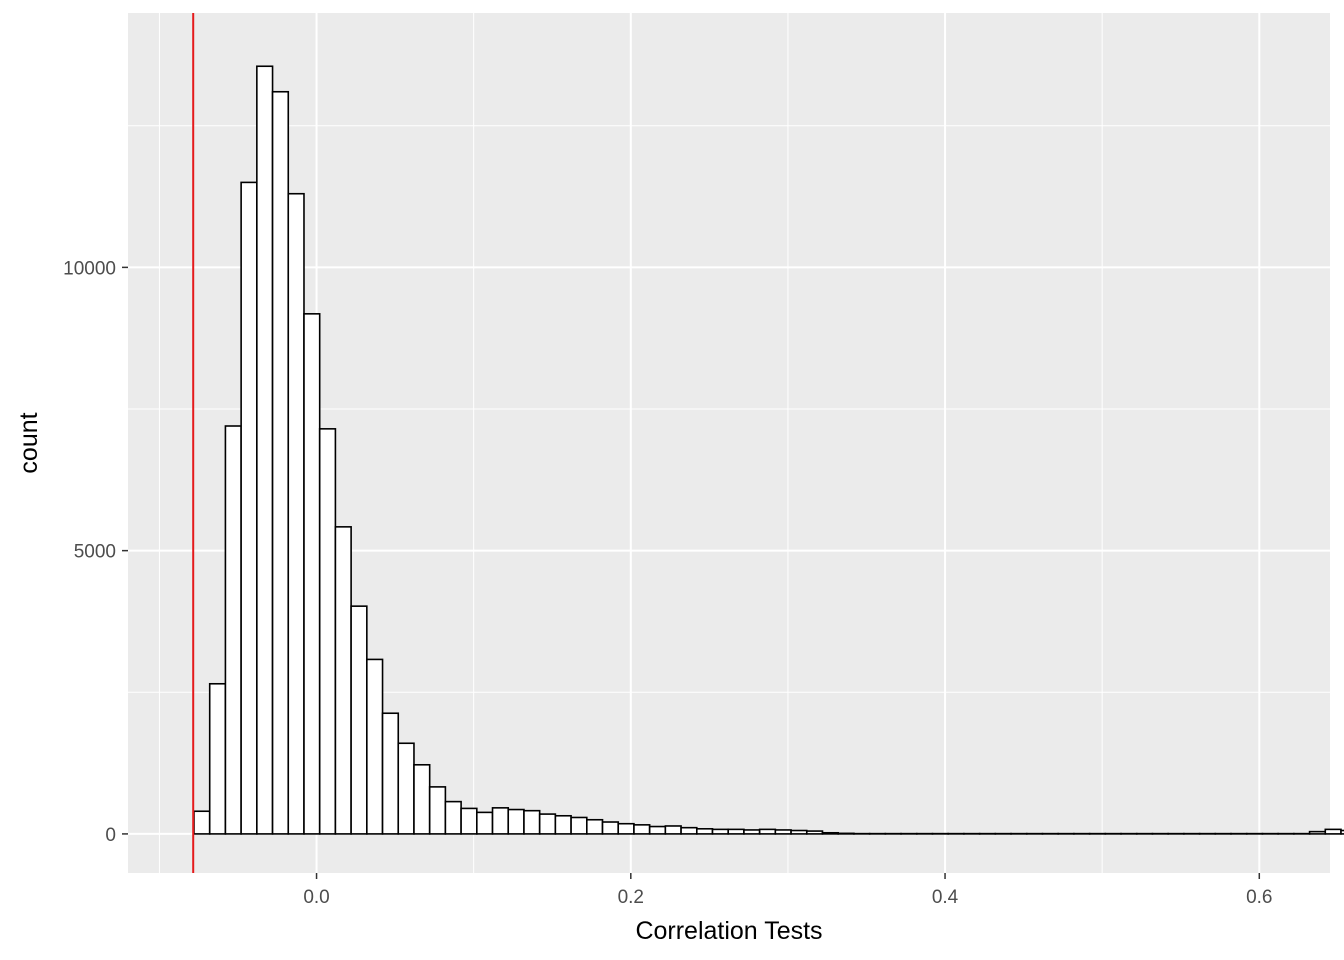 The image size is (1344, 960). What do you see at coordinates (1259, 897) in the screenshot?
I see `x-tick-label: 0.6` at bounding box center [1259, 897].